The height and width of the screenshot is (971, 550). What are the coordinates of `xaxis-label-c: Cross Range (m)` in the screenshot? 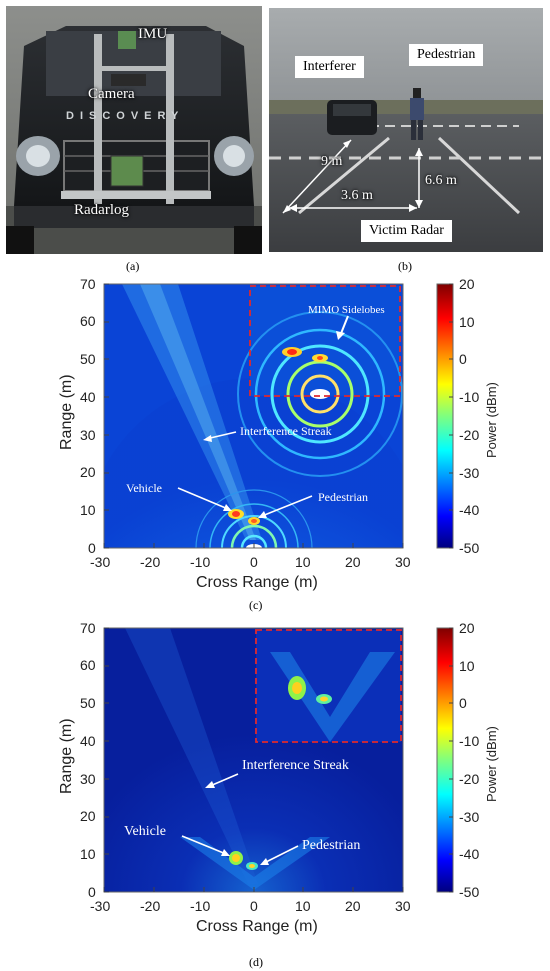 It's located at (257, 582).